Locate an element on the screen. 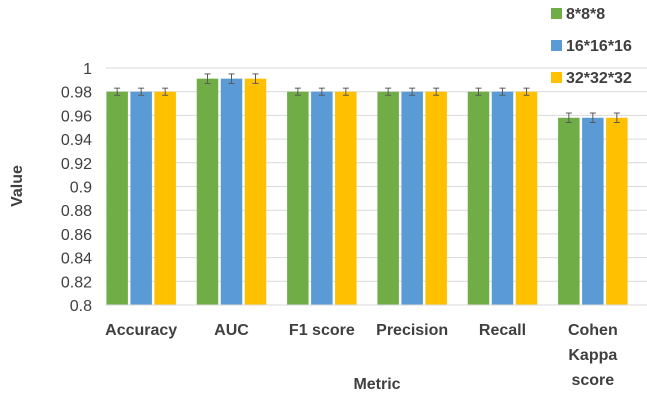 This screenshot has height=396, width=647. error-bars is located at coordinates (367, 98).